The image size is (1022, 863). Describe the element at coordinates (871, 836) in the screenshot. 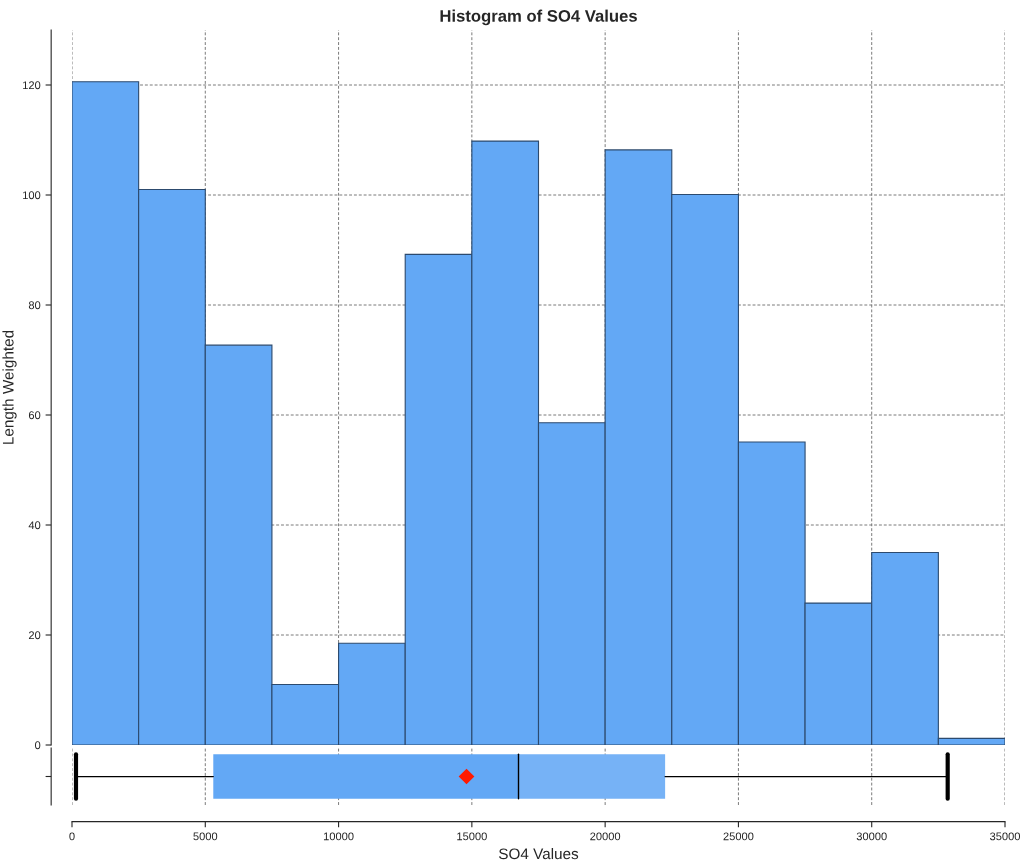

I see `x-tick-label: 30000` at that location.